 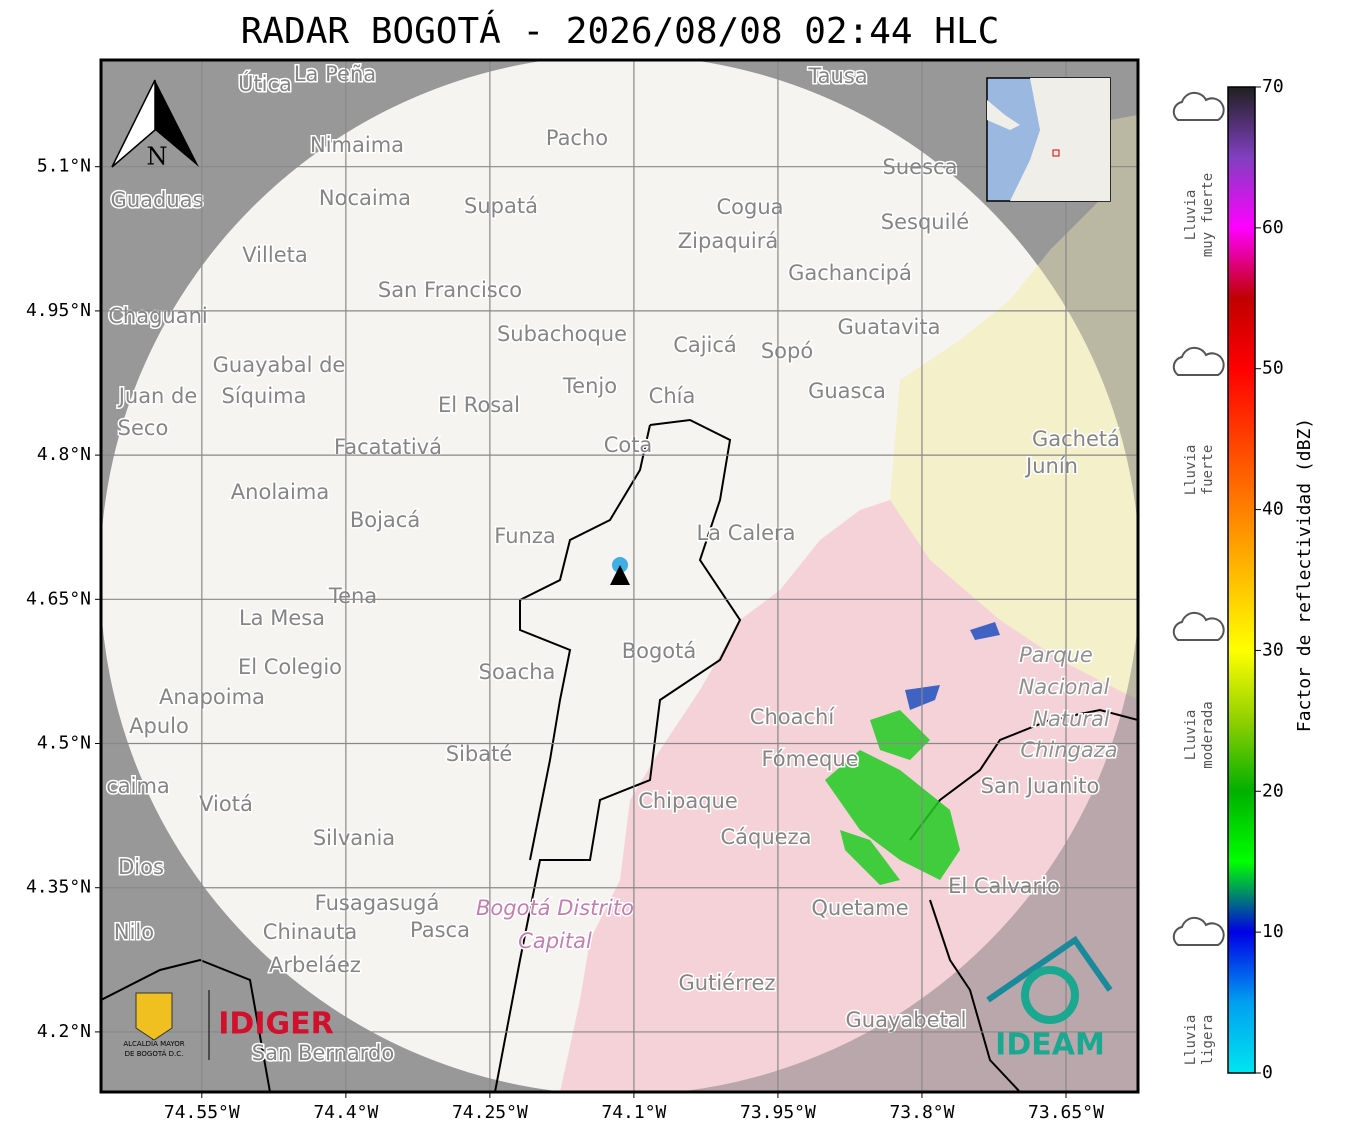 What do you see at coordinates (64, 166) in the screenshot?
I see `y-tick-label: 5.1°N` at bounding box center [64, 166].